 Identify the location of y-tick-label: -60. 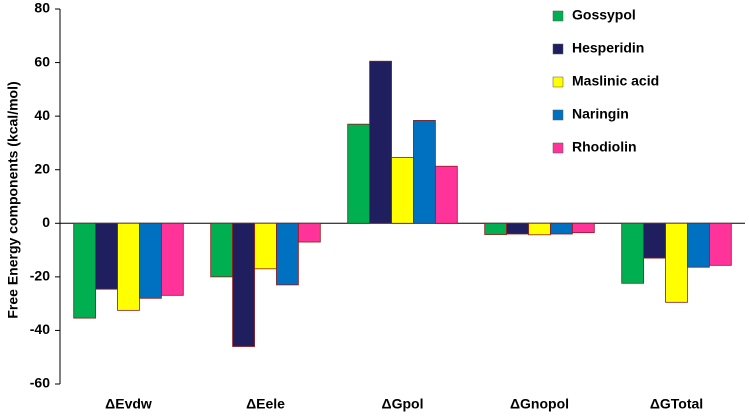
(40, 383).